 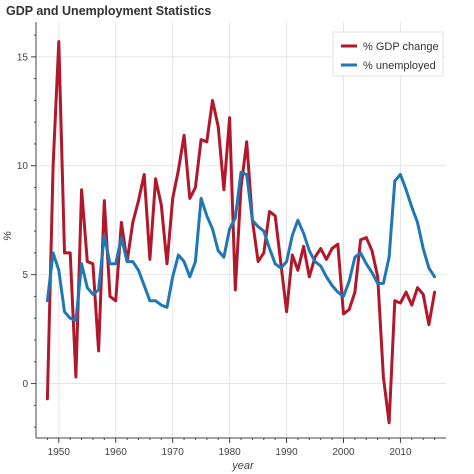 What do you see at coordinates (59, 452) in the screenshot?
I see `x-tick-label: 1950` at bounding box center [59, 452].